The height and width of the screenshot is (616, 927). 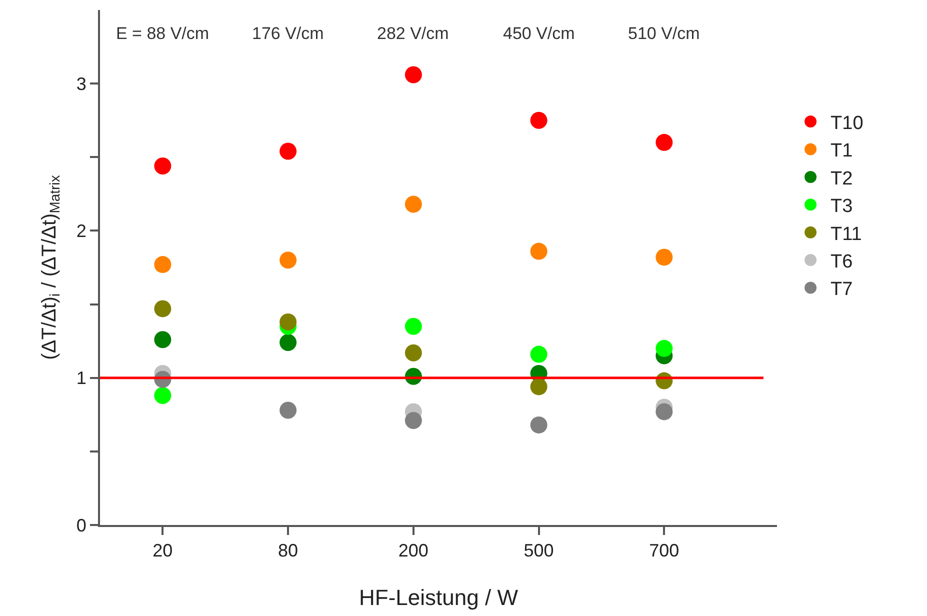 I want to click on x-tick-label: 80, so click(x=288, y=550).